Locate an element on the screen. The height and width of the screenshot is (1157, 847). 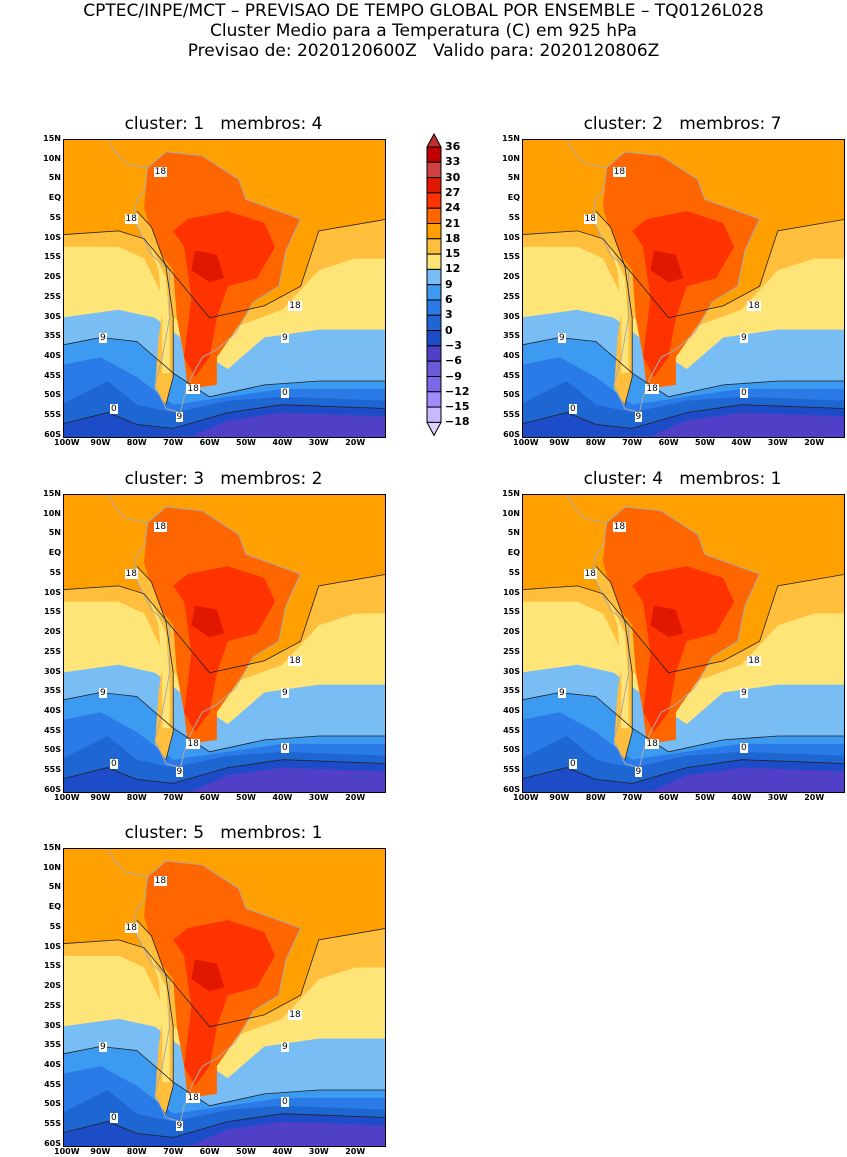
lat-tick-label: EQ is located at coordinates (513, 553).